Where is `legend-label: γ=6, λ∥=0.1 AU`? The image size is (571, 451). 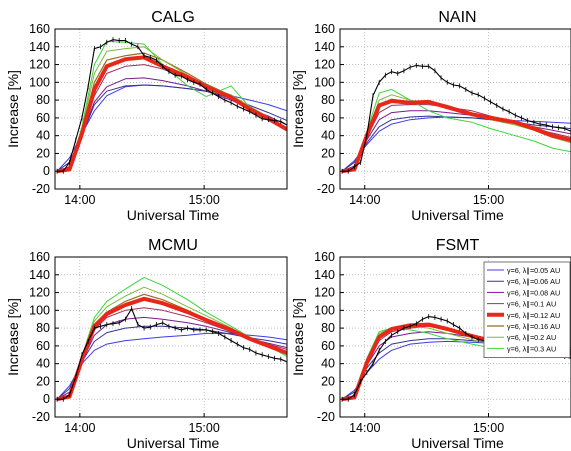
legend-label: γ=6, λ∥=0.1 AU is located at coordinates (531, 304).